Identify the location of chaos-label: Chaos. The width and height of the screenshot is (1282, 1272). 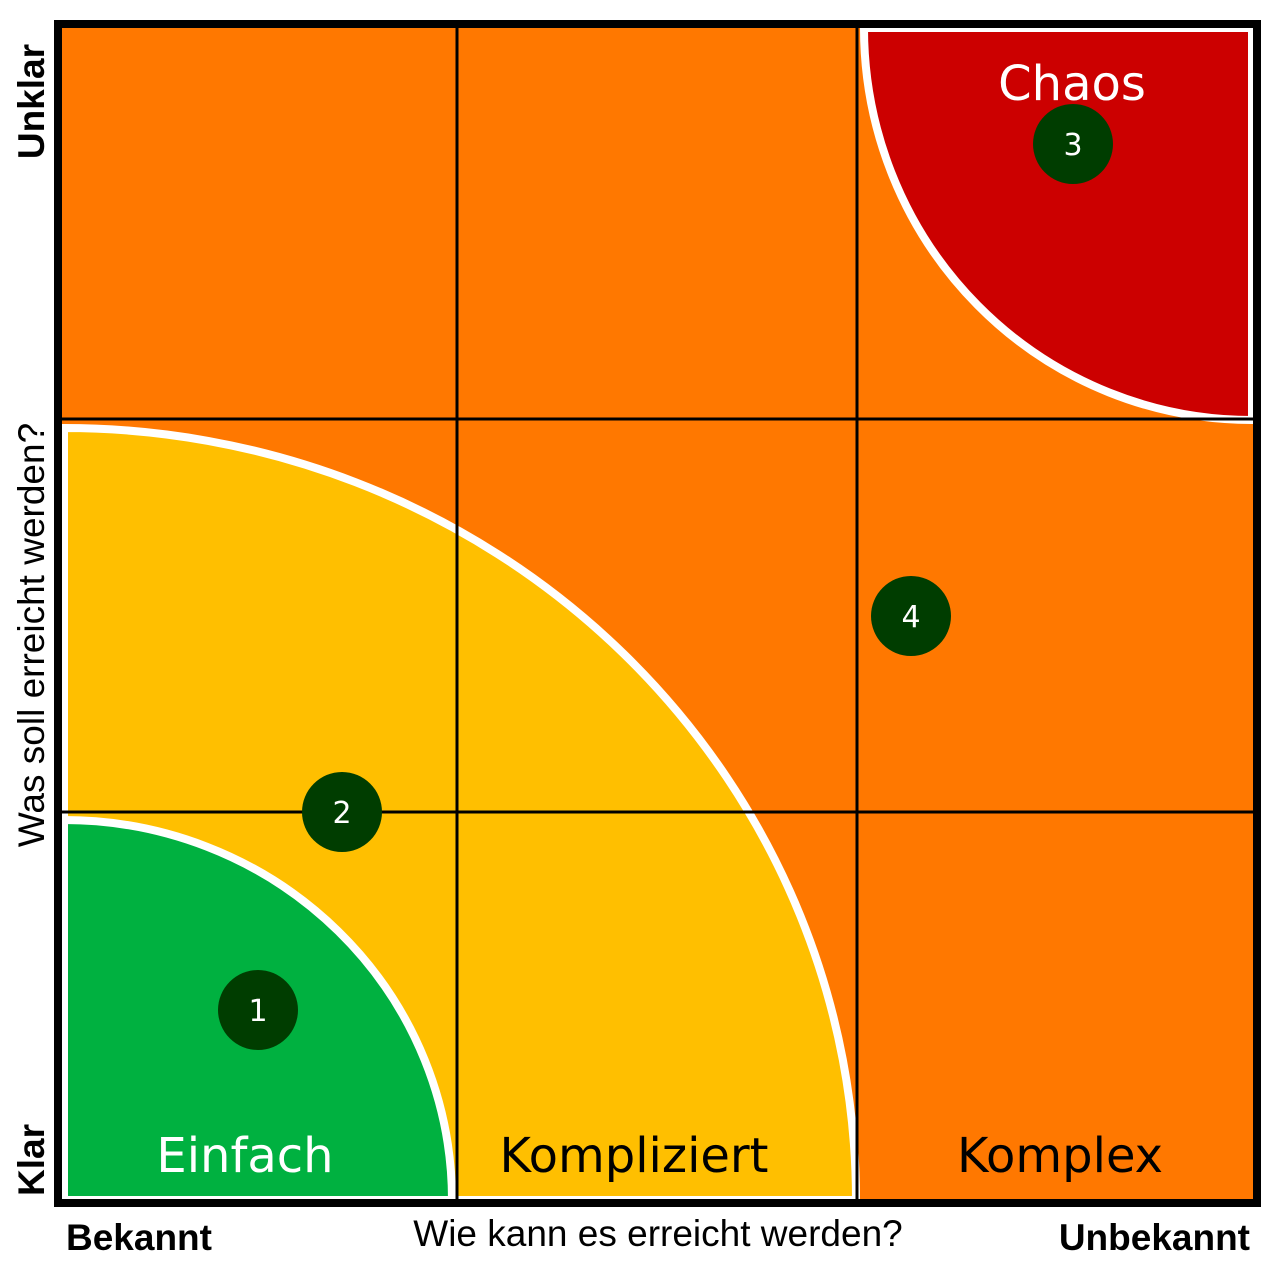
(1072, 84).